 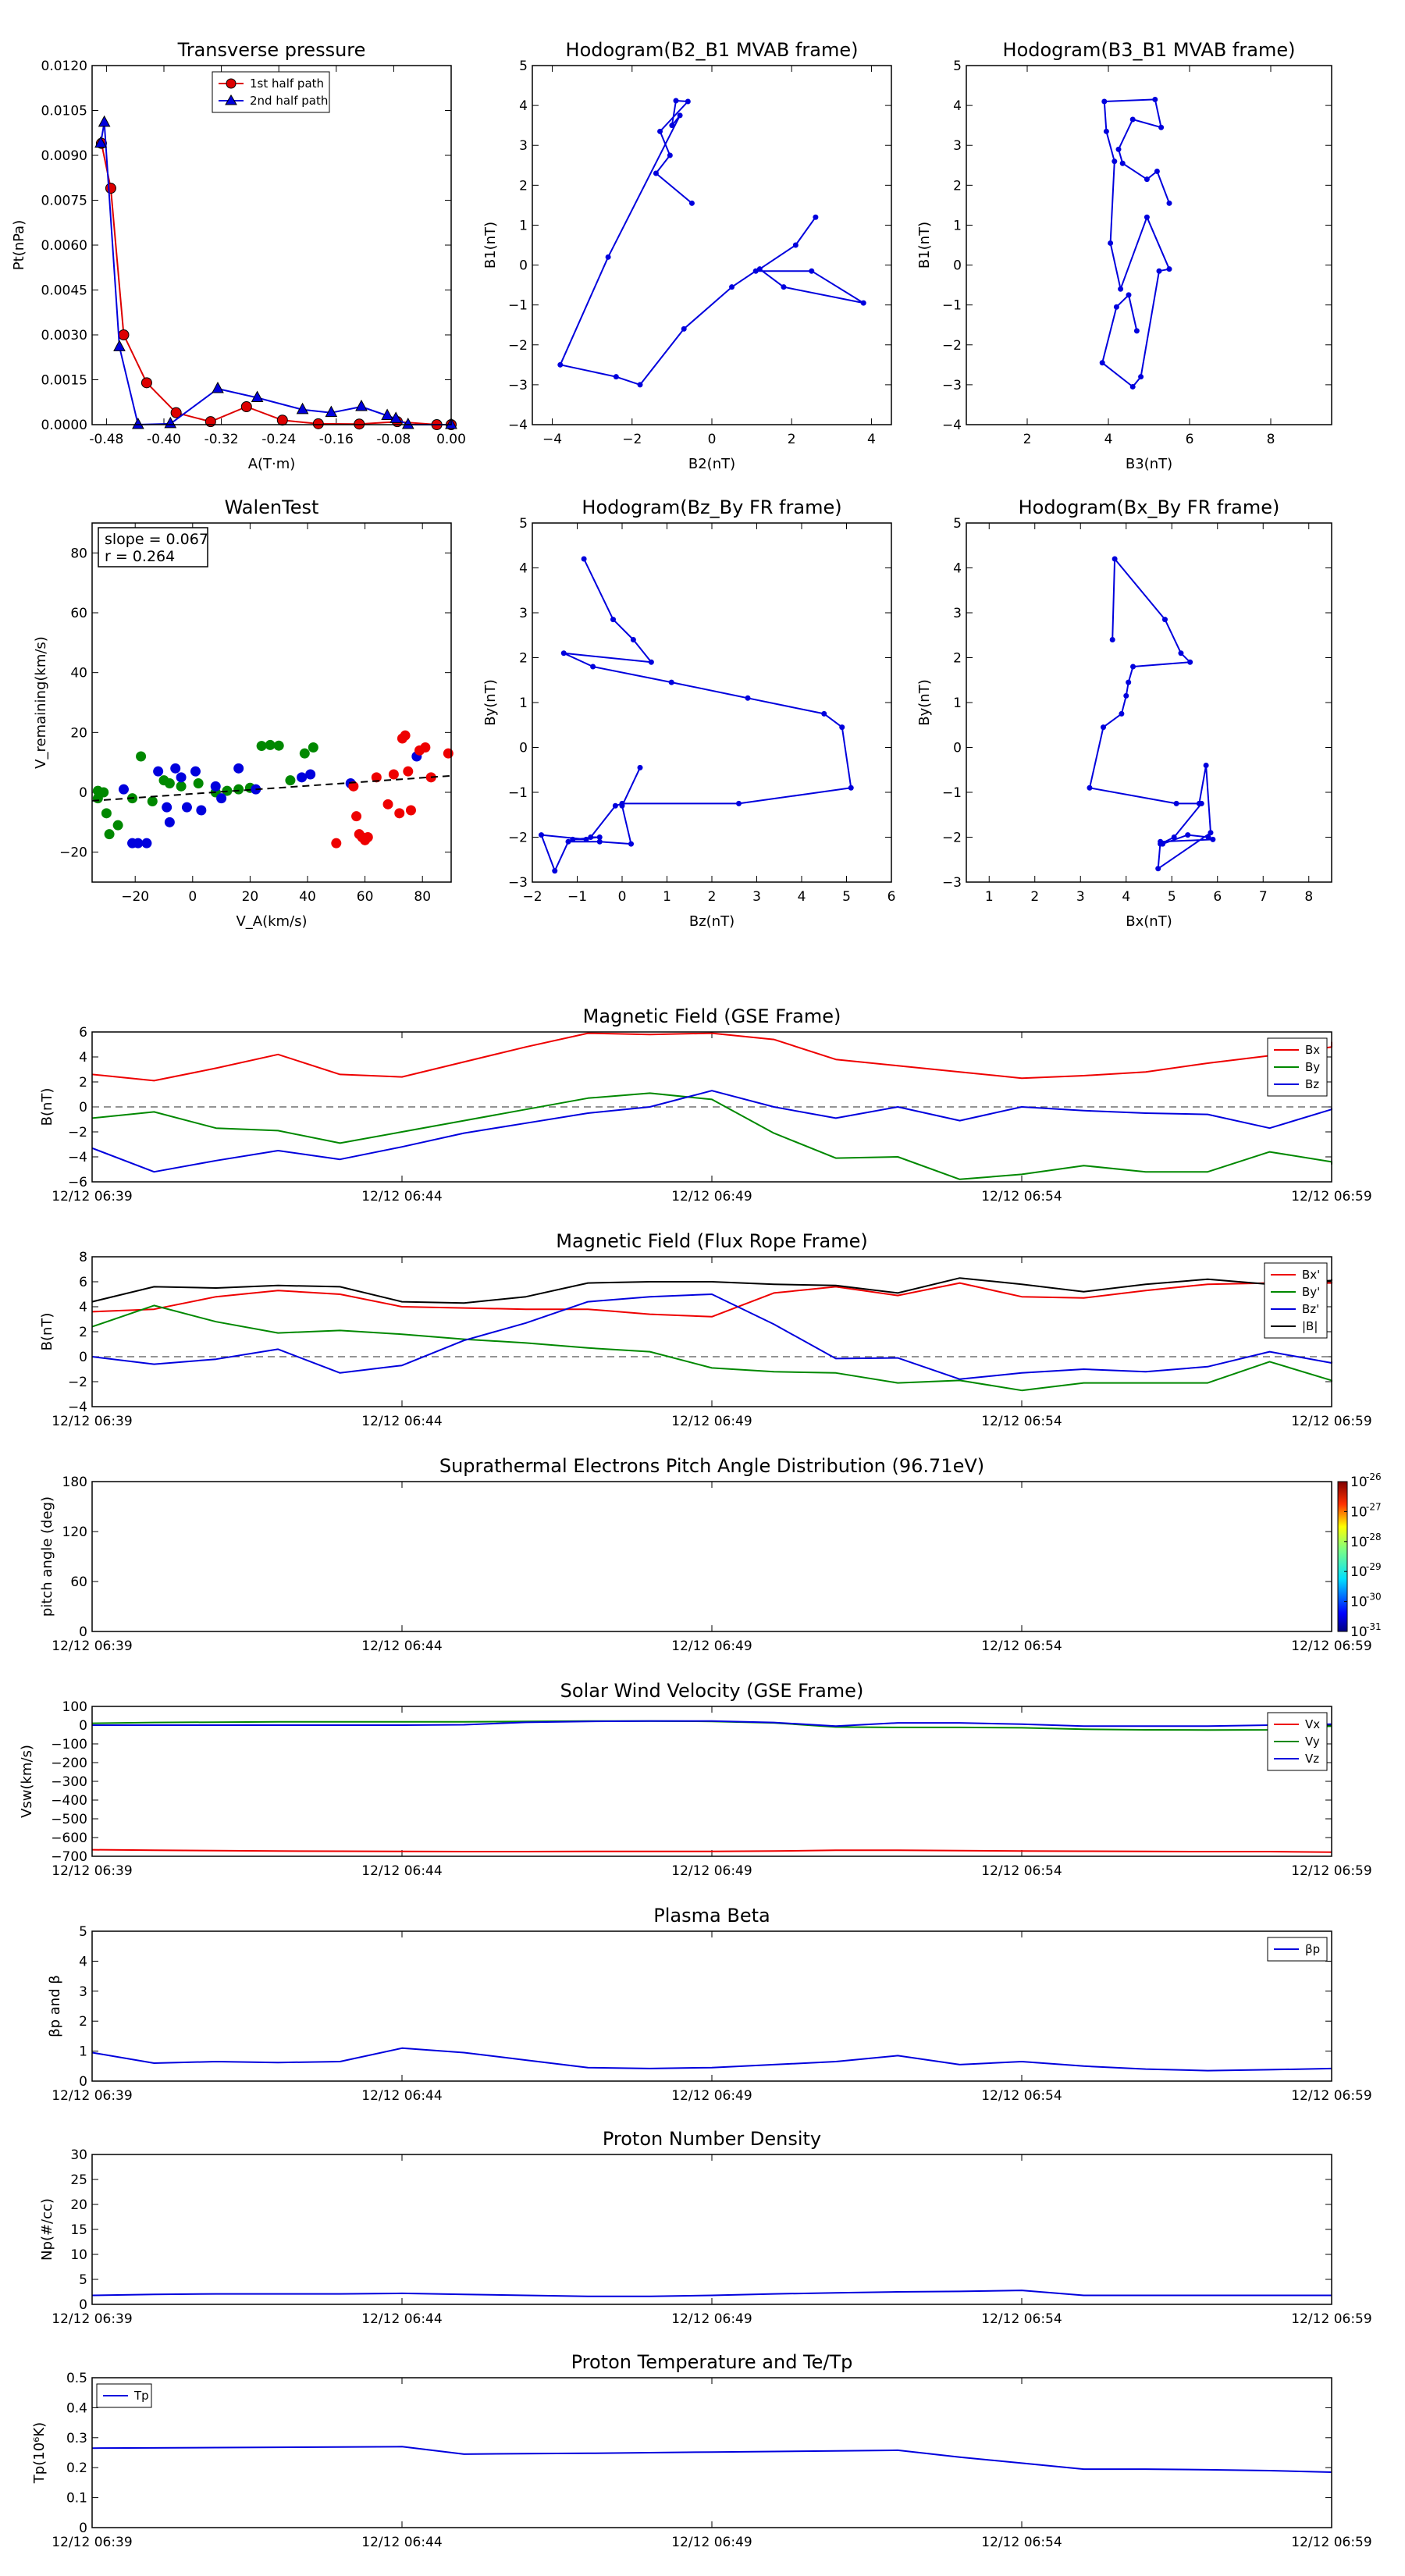 I want to click on hodo1-path, so click(x=712, y=243).